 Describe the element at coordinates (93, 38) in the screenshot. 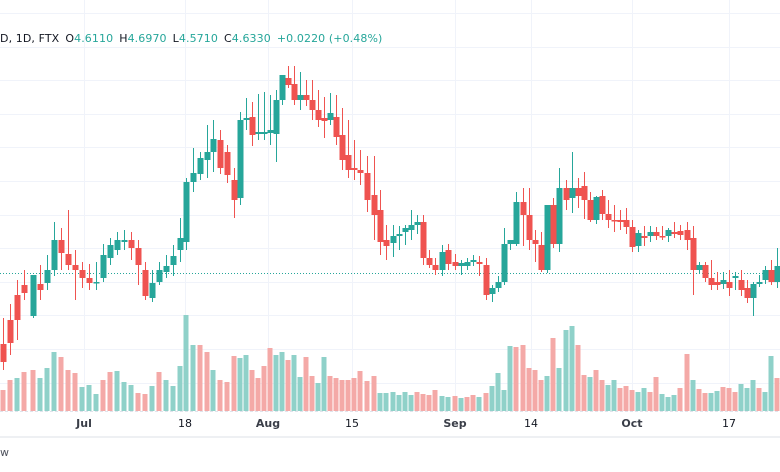

I see `open-value: 4.6110` at that location.